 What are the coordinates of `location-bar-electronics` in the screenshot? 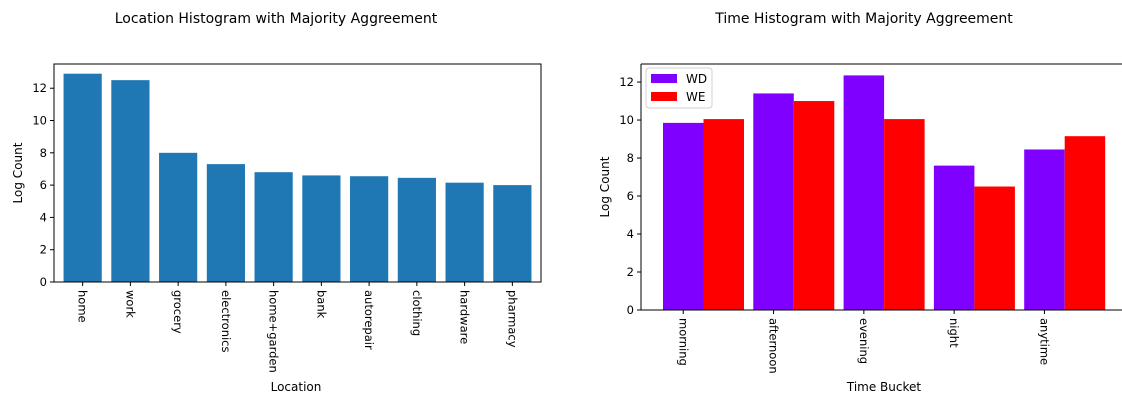 It's located at (225, 223).